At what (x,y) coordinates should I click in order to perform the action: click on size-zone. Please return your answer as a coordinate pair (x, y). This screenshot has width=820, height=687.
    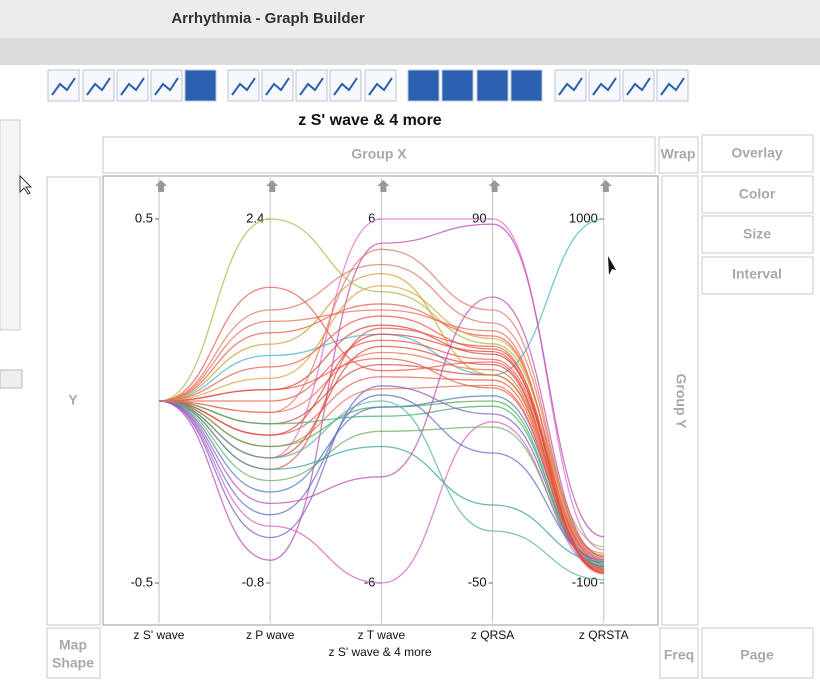
    Looking at the image, I should click on (757, 234).